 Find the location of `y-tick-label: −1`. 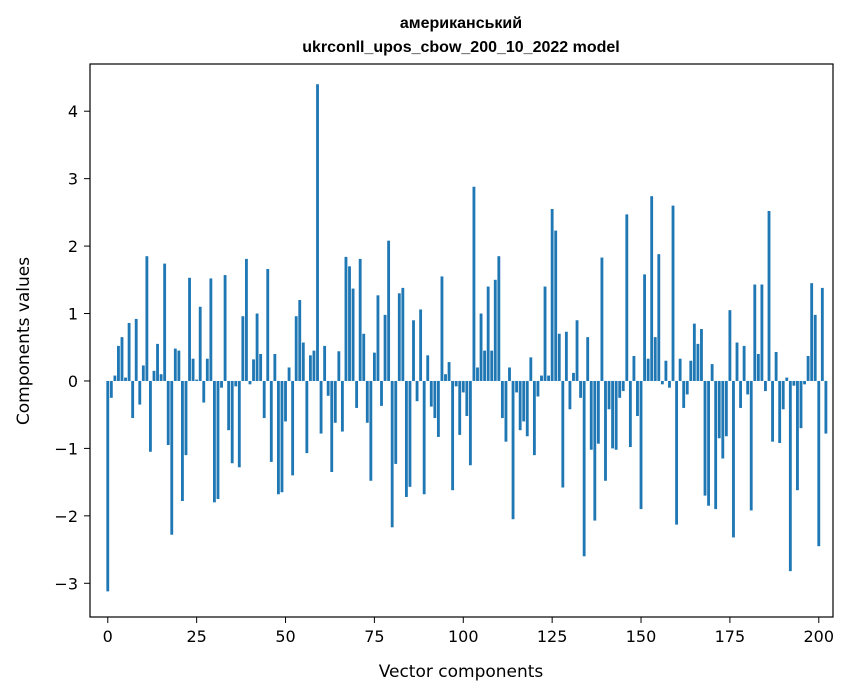

y-tick-label: −1 is located at coordinates (66, 448).